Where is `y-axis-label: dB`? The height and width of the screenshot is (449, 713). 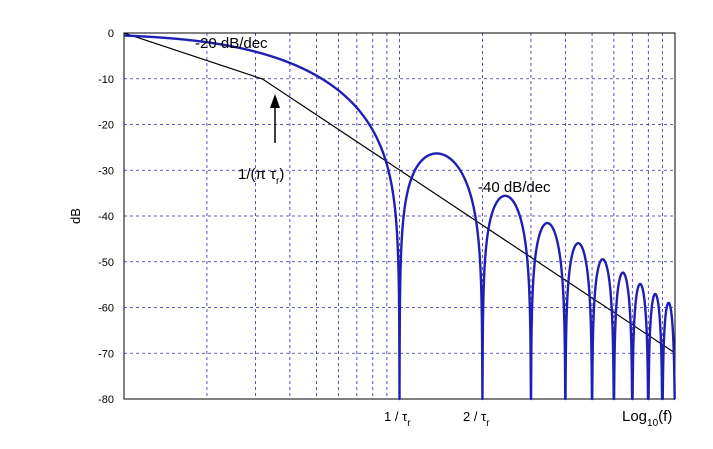
y-axis-label: dB is located at coordinates (75, 216).